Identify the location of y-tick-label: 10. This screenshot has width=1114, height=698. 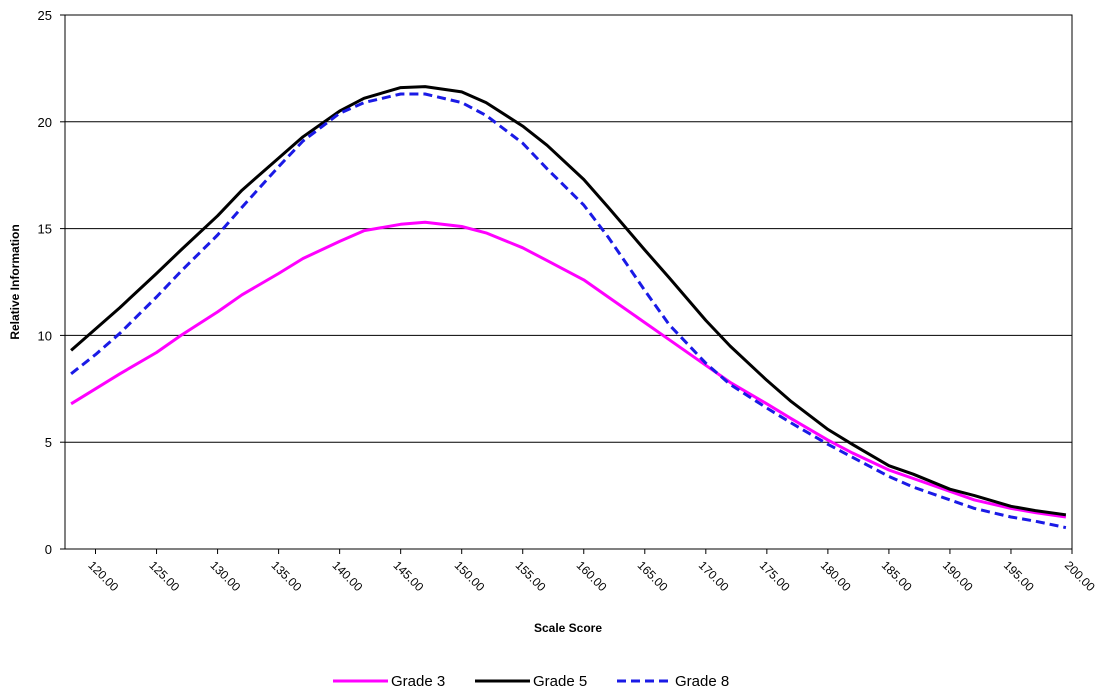
(45, 335).